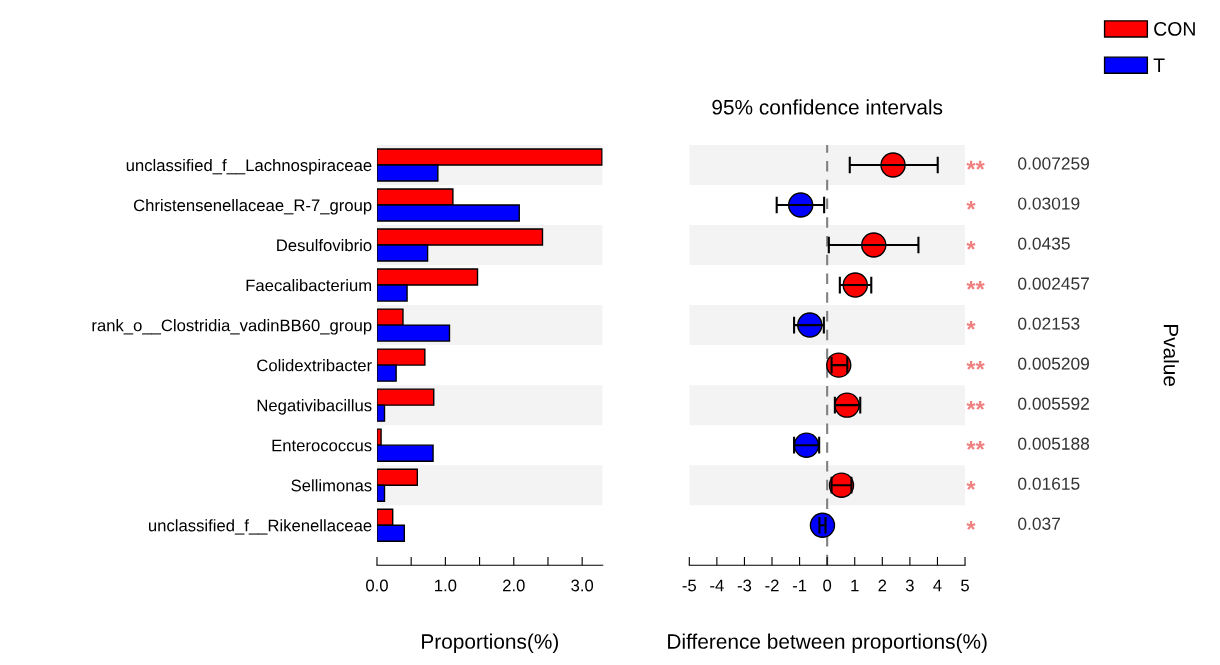  What do you see at coordinates (744, 585) in the screenshot?
I see `x-tick-label: -3` at bounding box center [744, 585].